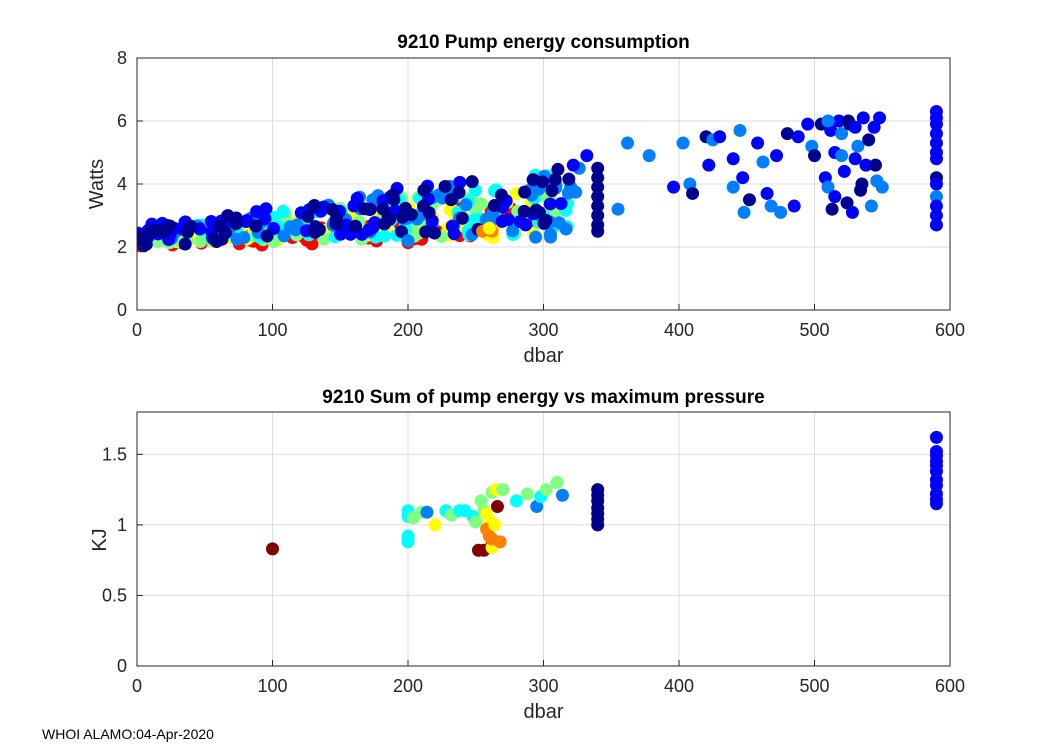 Image resolution: width=1050 pixels, height=750 pixels. I want to click on energy-sum-xlabel: dbar, so click(543, 712).